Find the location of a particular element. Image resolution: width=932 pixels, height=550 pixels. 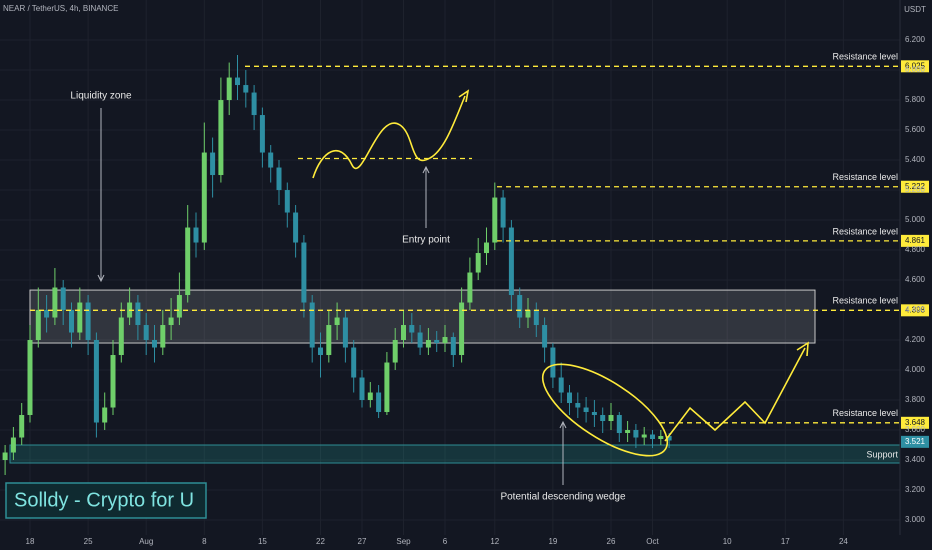

x-tick-label: 18 is located at coordinates (30, 541).